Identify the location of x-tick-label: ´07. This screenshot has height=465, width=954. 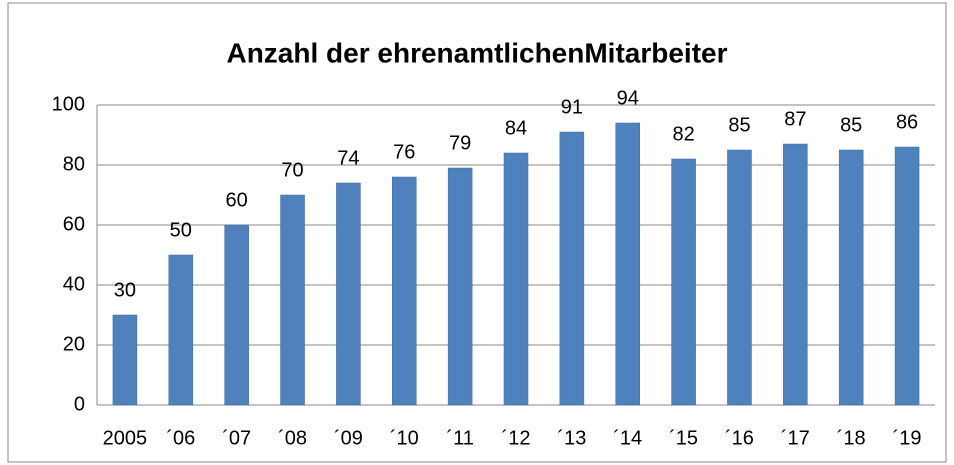
(236, 438).